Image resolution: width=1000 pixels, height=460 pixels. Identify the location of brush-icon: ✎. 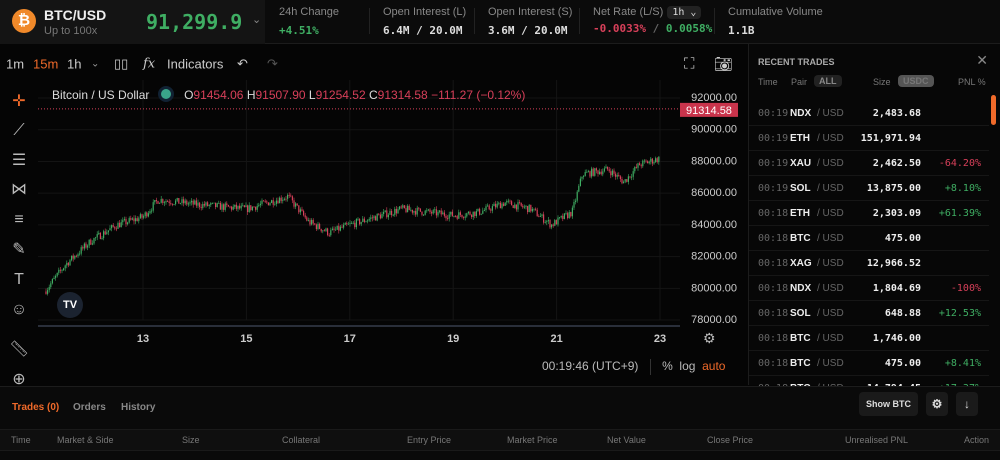
(19, 249).